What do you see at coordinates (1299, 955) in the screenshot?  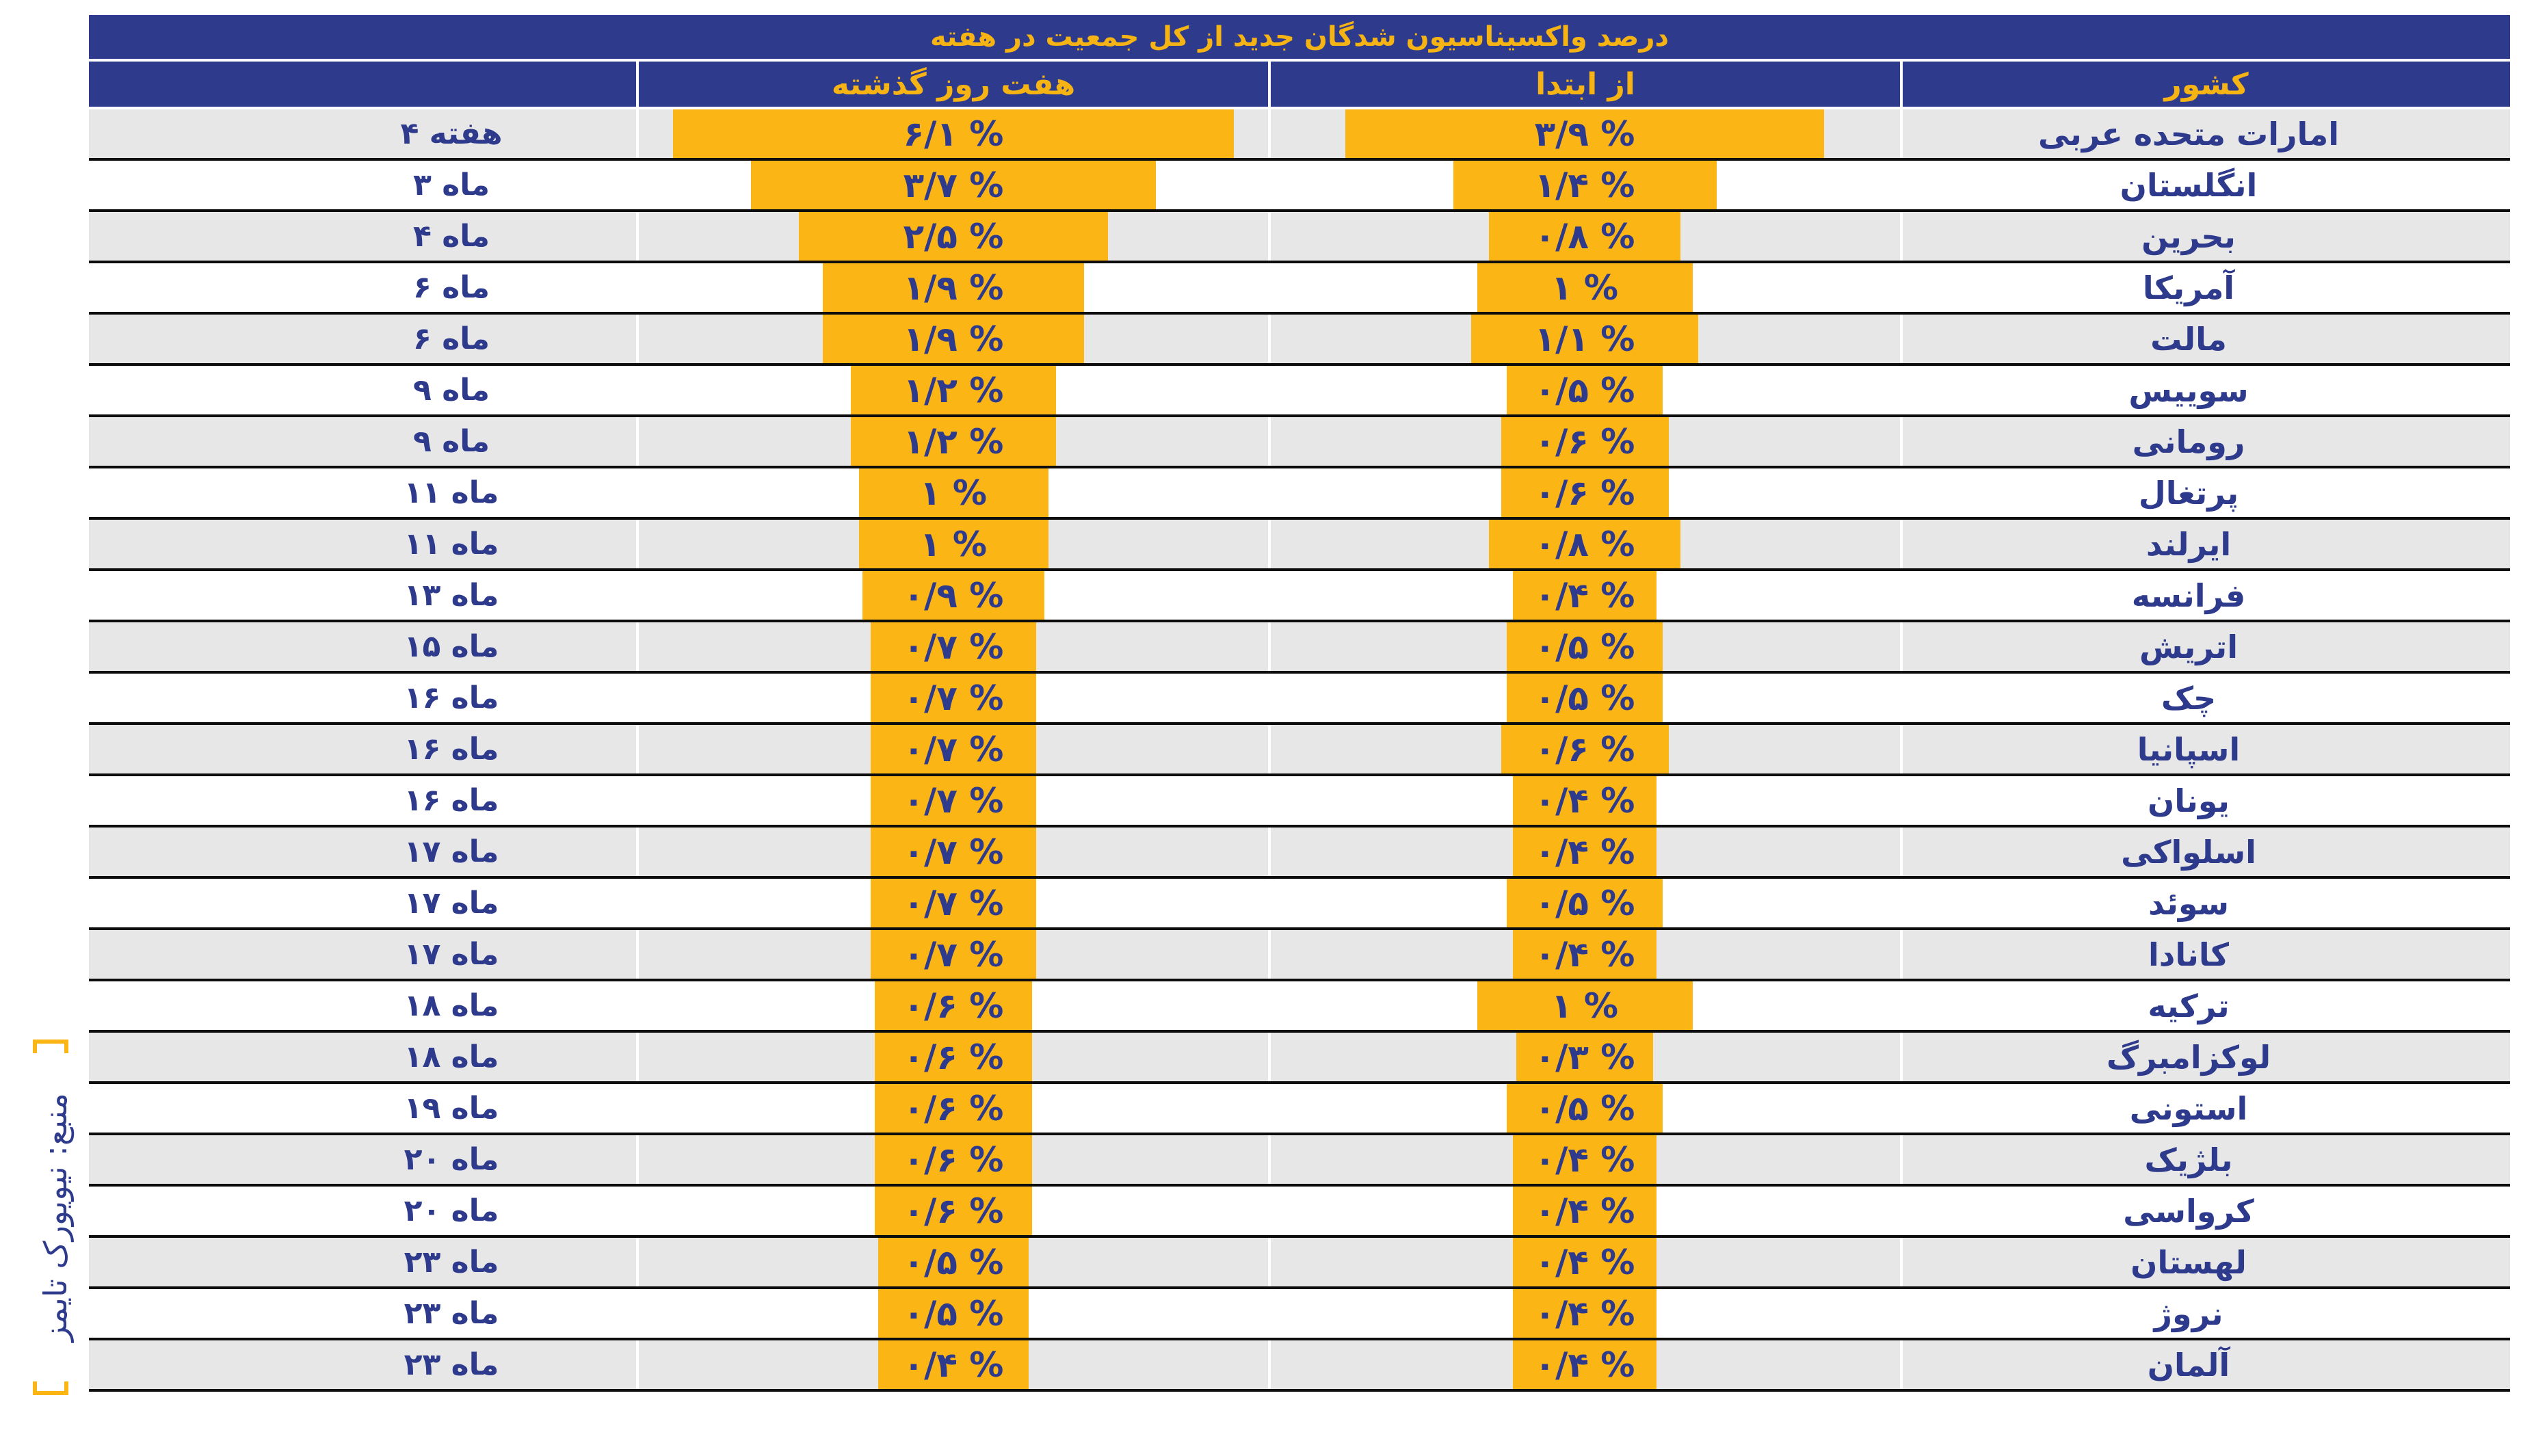 I see `table-row: ۰/۷ % ۰/۴ % کانادا ۱۷ ماه` at bounding box center [1299, 955].